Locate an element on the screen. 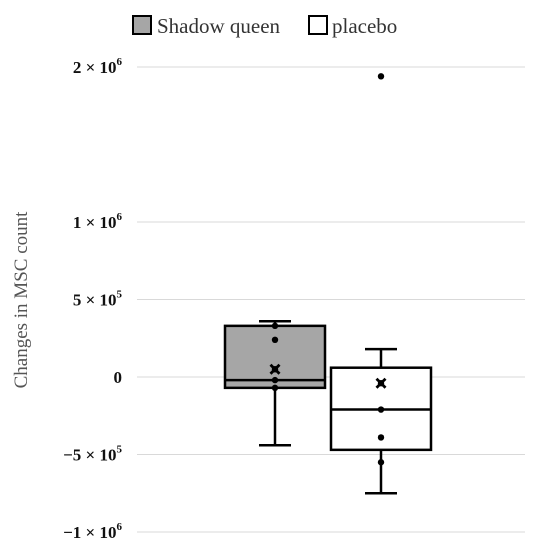 Image resolution: width=547 pixels, height=550 pixels. box-placebo is located at coordinates (381, 284).